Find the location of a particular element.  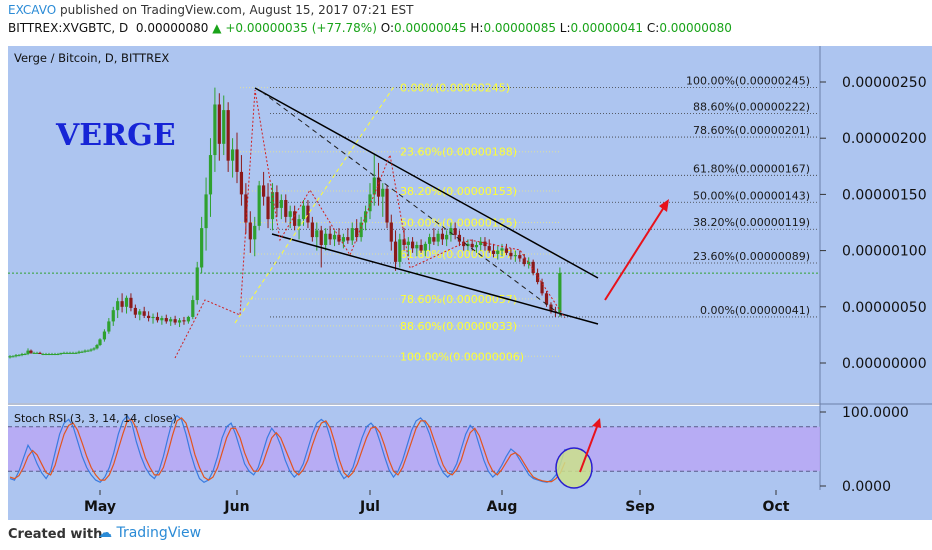

verge-annotation: VERGE is located at coordinates (115, 135).